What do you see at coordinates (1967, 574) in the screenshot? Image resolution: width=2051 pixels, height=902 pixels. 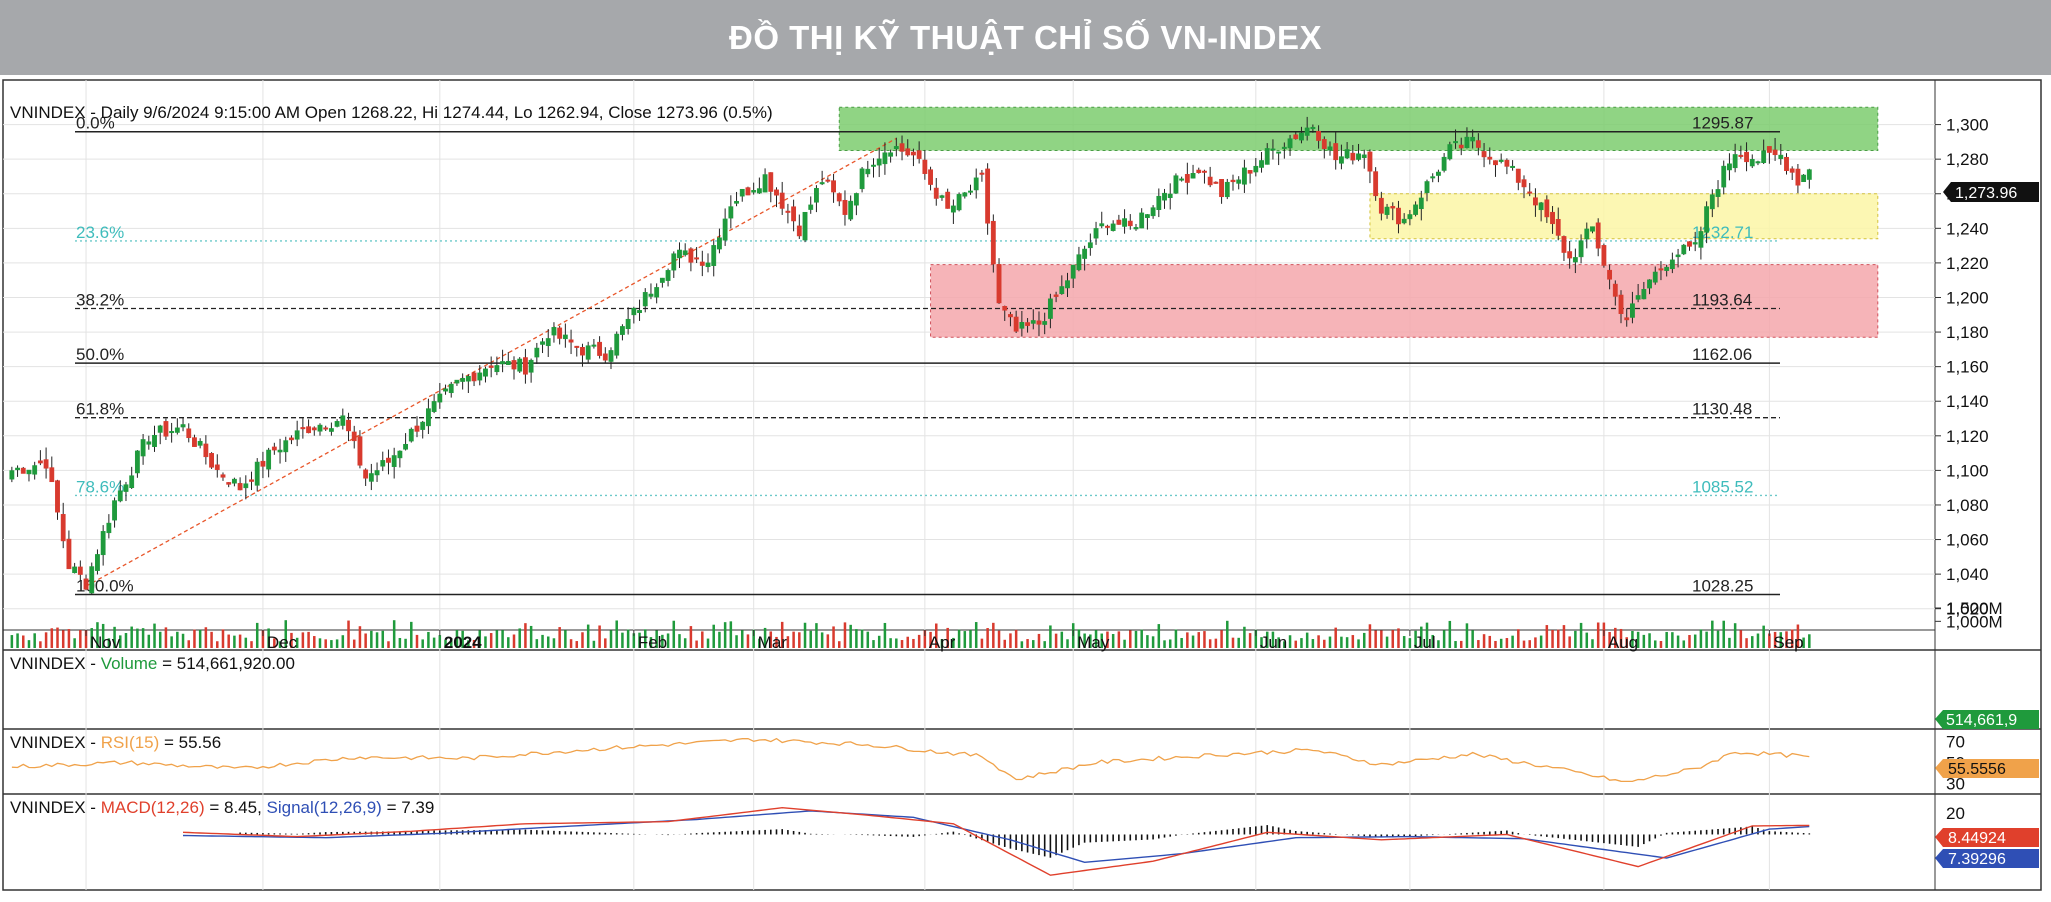 I see `y-tick-label: 1,040` at bounding box center [1967, 574].